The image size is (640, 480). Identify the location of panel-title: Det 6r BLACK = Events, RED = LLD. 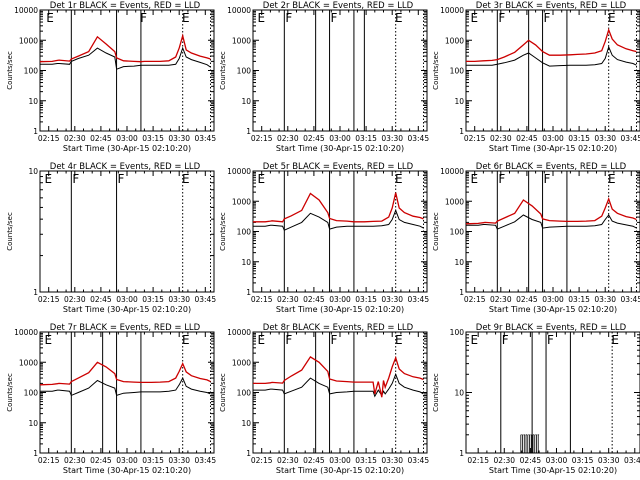
(551, 167).